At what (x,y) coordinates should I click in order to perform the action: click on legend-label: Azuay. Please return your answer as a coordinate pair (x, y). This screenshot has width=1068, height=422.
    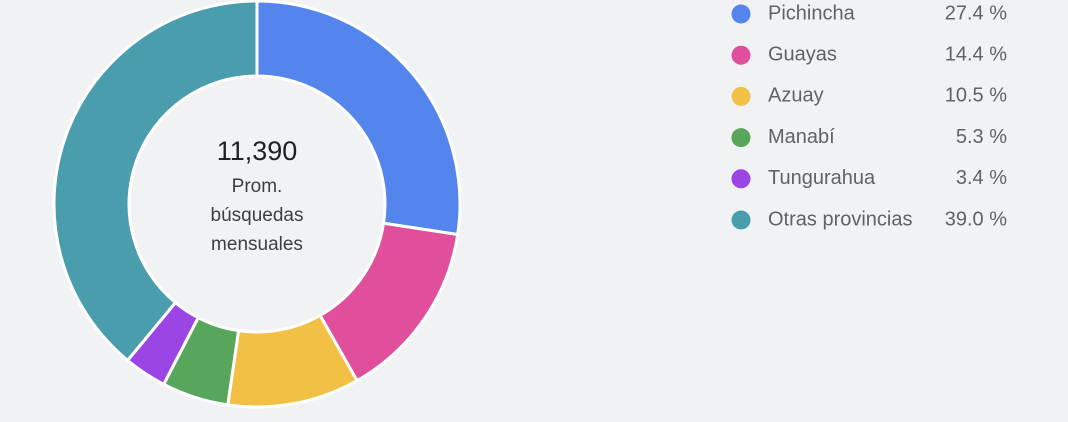
    Looking at the image, I should click on (796, 96).